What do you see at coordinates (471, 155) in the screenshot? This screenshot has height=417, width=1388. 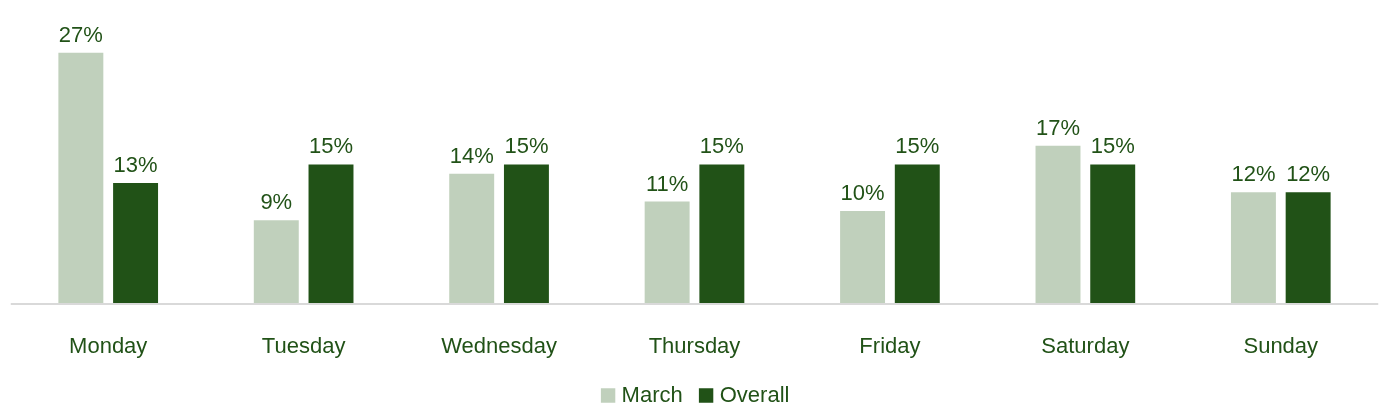 I see `data-label: 14%` at bounding box center [471, 155].